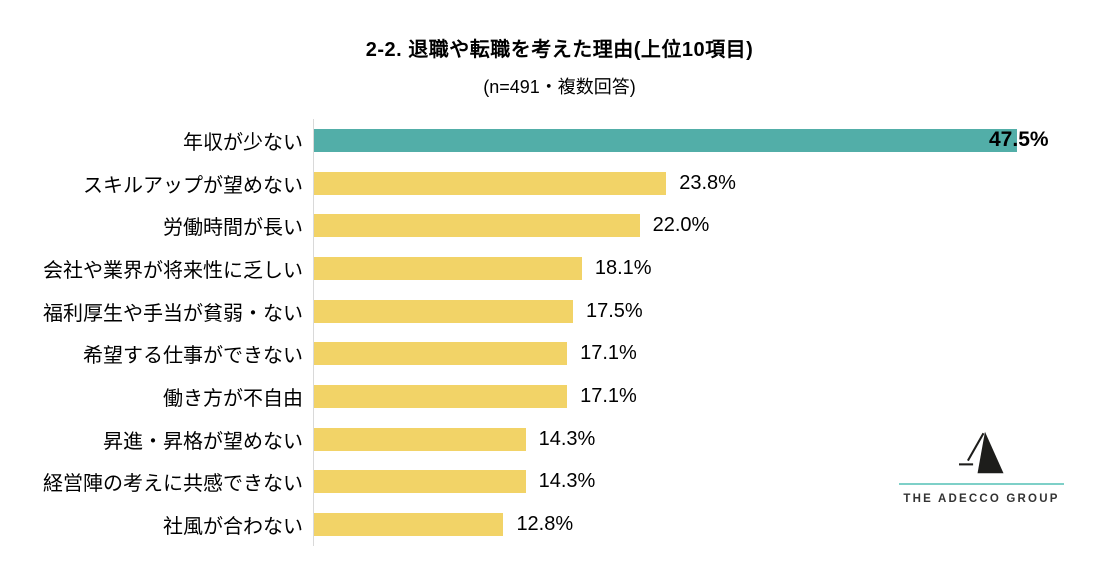  I want to click on bar-track: 47.5%, so click(716, 140).